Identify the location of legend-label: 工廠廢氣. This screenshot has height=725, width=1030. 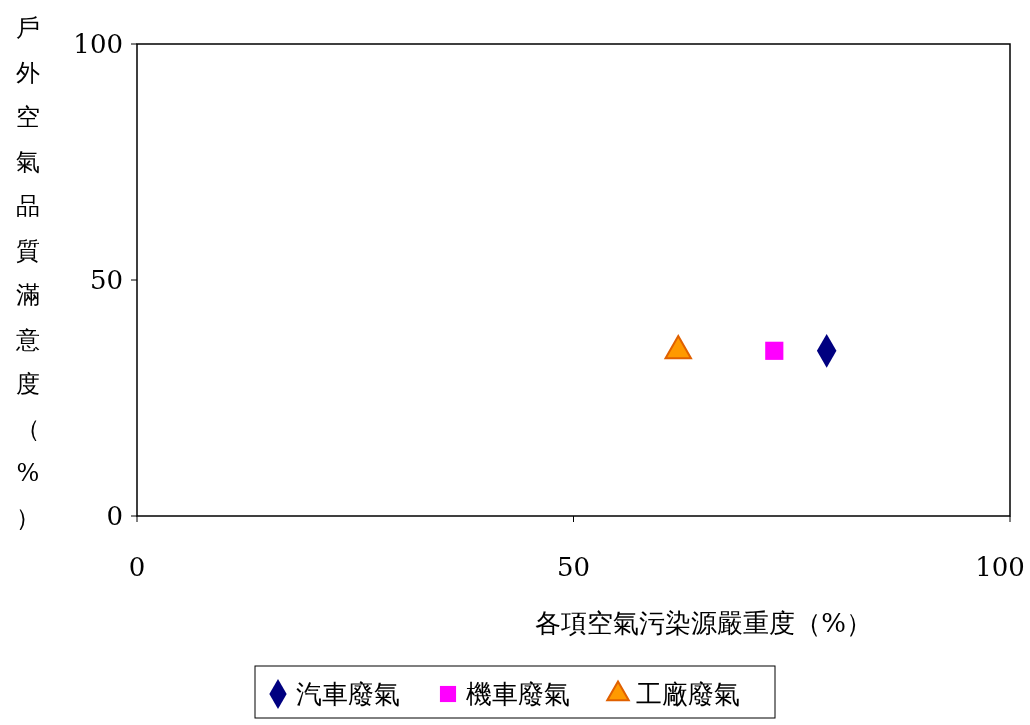
(688, 694).